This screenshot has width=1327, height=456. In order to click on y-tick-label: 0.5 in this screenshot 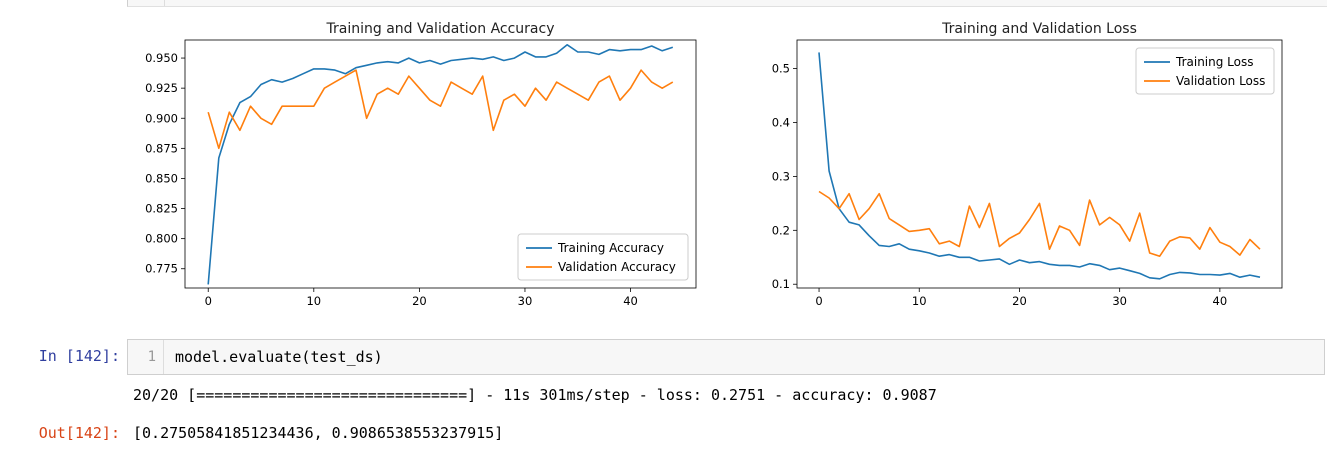, I will do `click(781, 69)`.